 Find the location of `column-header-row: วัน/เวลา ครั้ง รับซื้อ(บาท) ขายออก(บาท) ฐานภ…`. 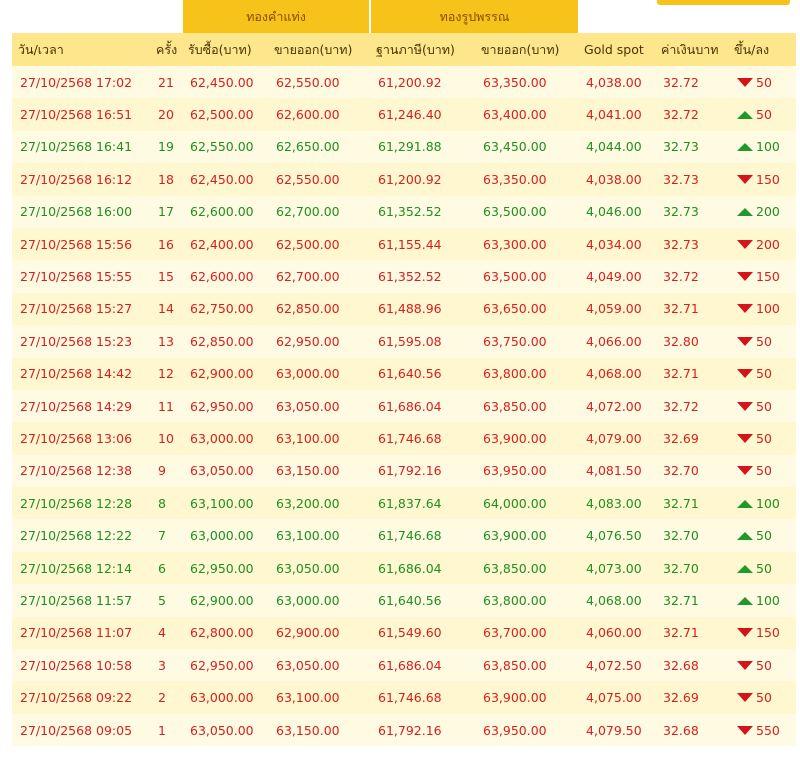

column-header-row: วัน/เวลา ครั้ง รับซื้อ(บาท) ขายออก(บาท) ฐานภ… is located at coordinates (404, 49).